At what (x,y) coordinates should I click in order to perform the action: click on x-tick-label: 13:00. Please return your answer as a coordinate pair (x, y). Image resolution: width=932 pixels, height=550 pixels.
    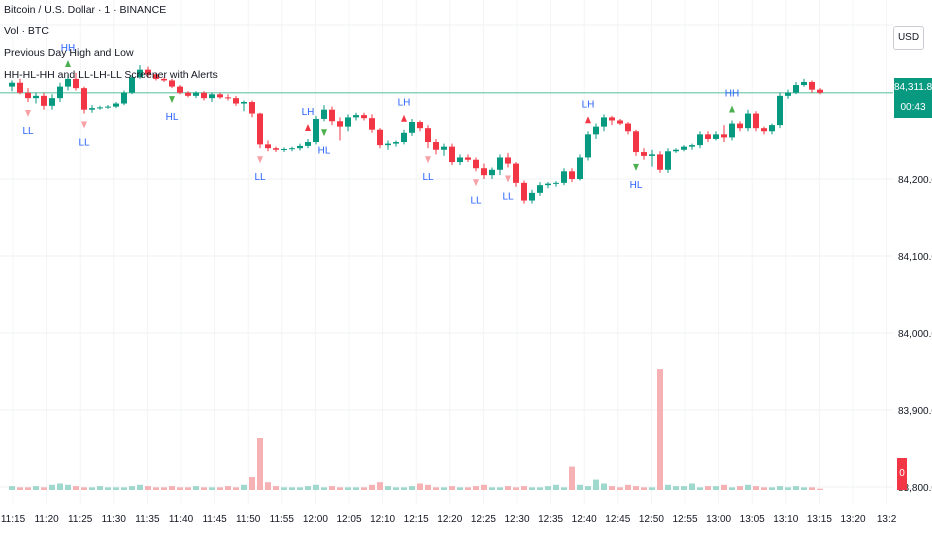
    Looking at the image, I should click on (718, 519).